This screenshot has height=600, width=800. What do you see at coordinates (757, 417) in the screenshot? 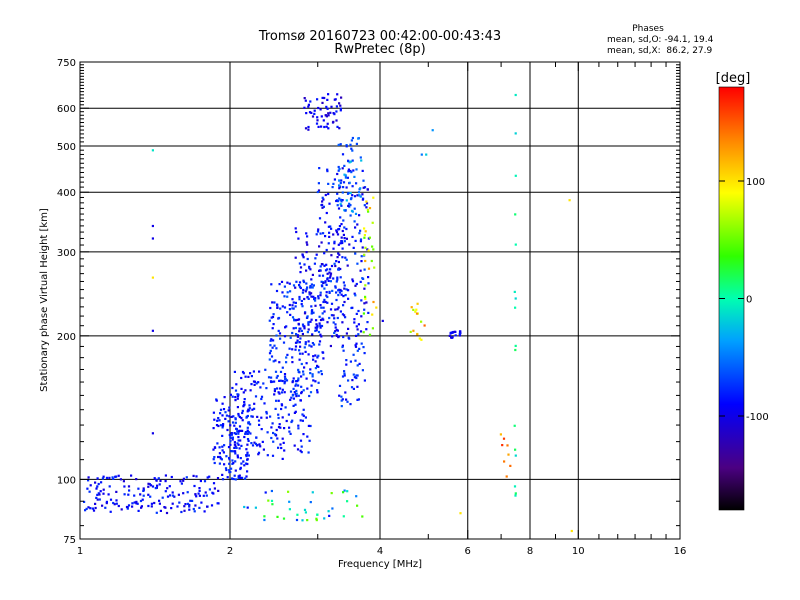
I see `colorbar-tick-label: -100` at bounding box center [757, 417].